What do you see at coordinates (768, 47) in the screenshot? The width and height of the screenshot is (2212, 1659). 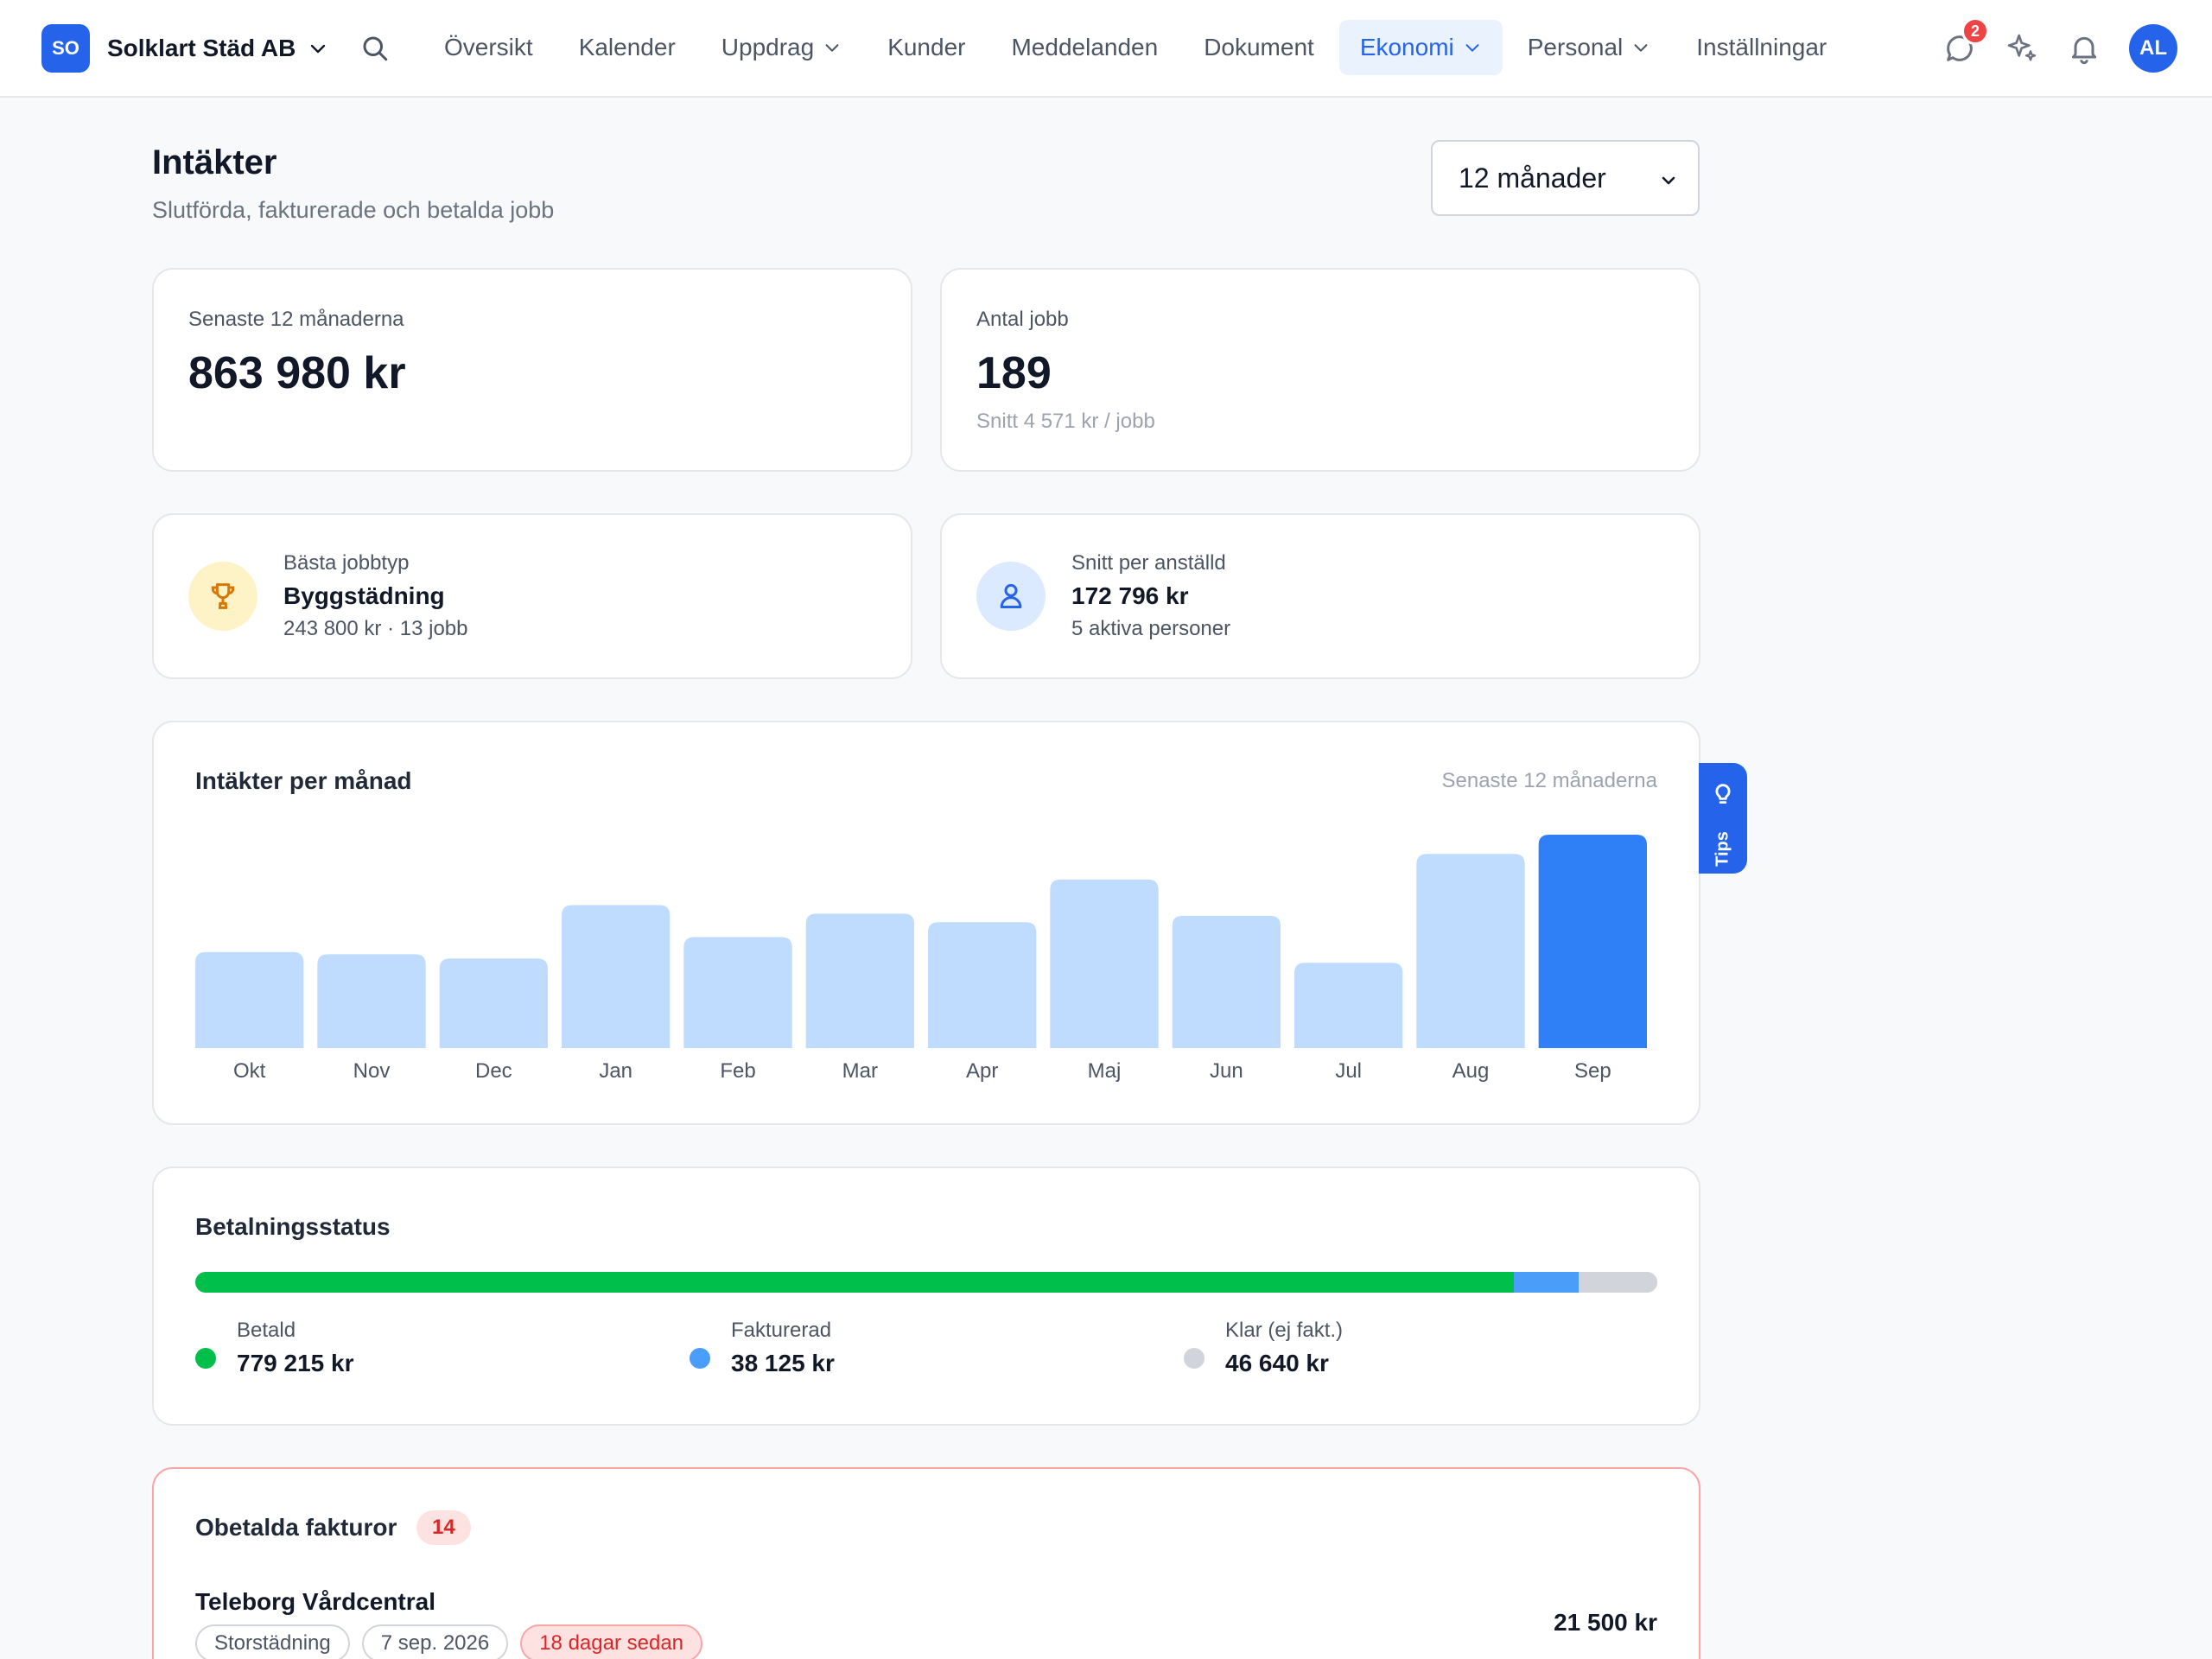 I see `nav-item-label: Uppdrag` at bounding box center [768, 47].